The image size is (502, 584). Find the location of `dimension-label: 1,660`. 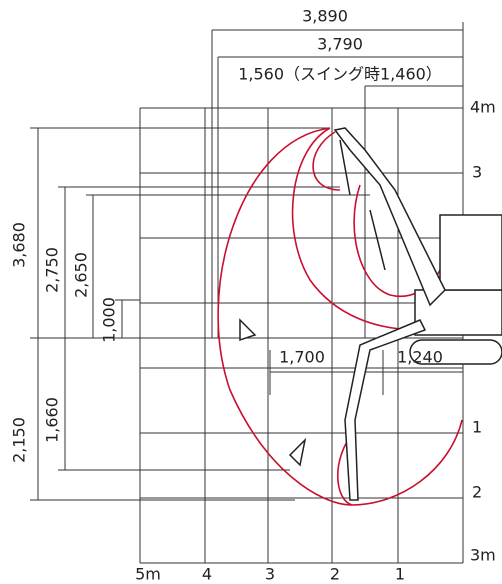

dimension-label: 1,660 is located at coordinates (52, 420).